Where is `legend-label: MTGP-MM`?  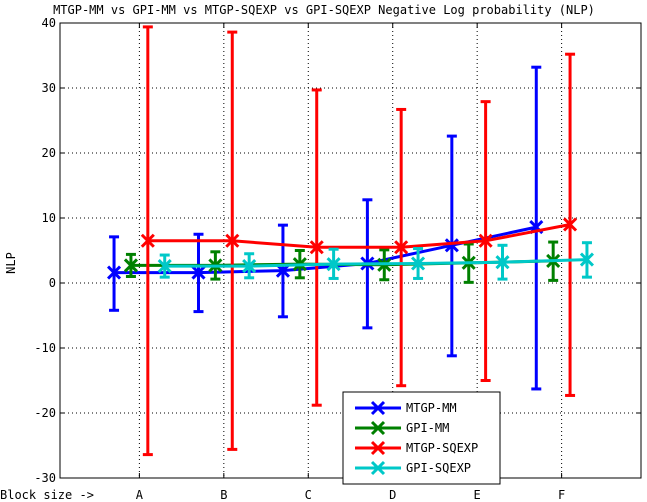 legend-label: MTGP-MM is located at coordinates (431, 408).